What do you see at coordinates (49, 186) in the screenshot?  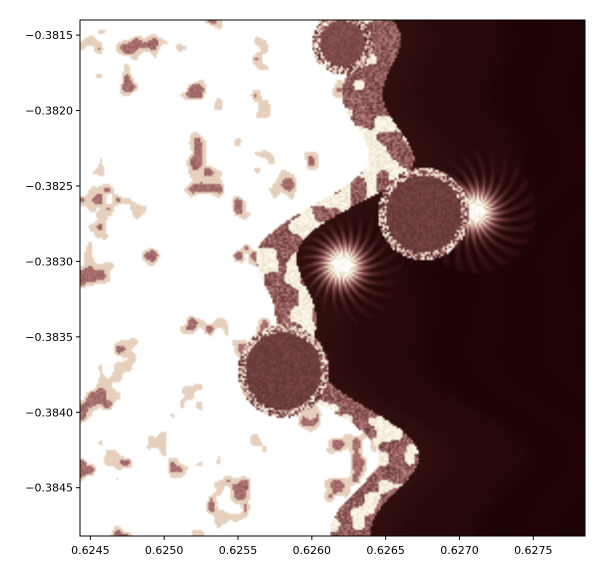 I see `y-tick-label: −0.3825` at bounding box center [49, 186].